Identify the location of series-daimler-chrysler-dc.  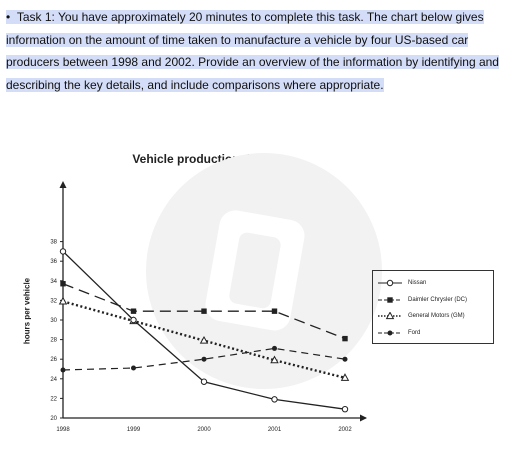
(204, 311).